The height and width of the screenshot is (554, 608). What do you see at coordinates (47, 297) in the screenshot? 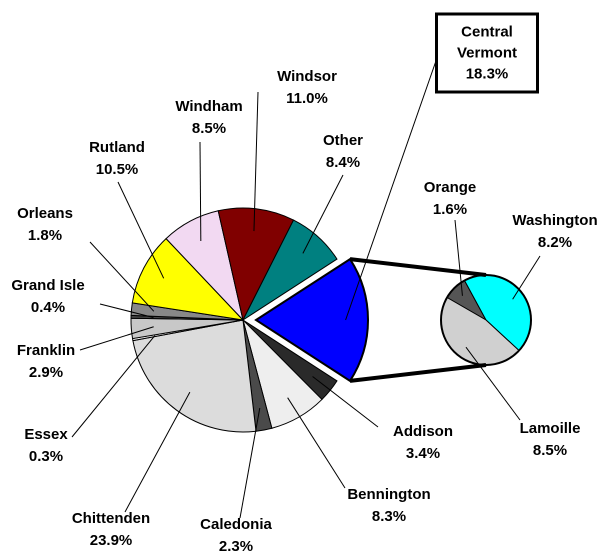
I see `slice-label: Grand Isle 0.4%` at bounding box center [47, 297].